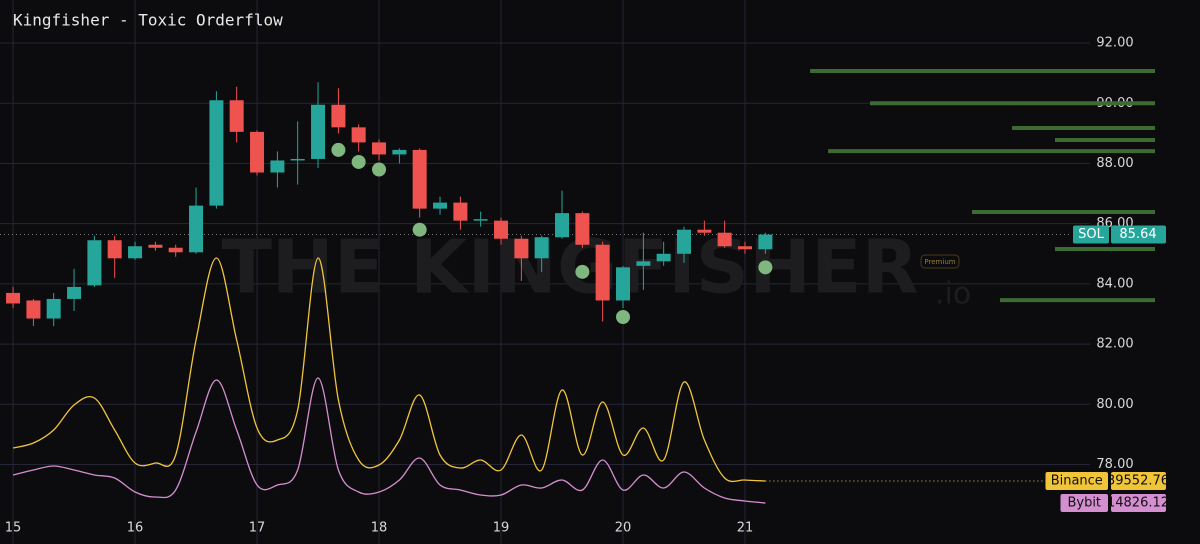  Describe the element at coordinates (569, 268) in the screenshot. I see `watermark: THE KINGFISHER` at that location.